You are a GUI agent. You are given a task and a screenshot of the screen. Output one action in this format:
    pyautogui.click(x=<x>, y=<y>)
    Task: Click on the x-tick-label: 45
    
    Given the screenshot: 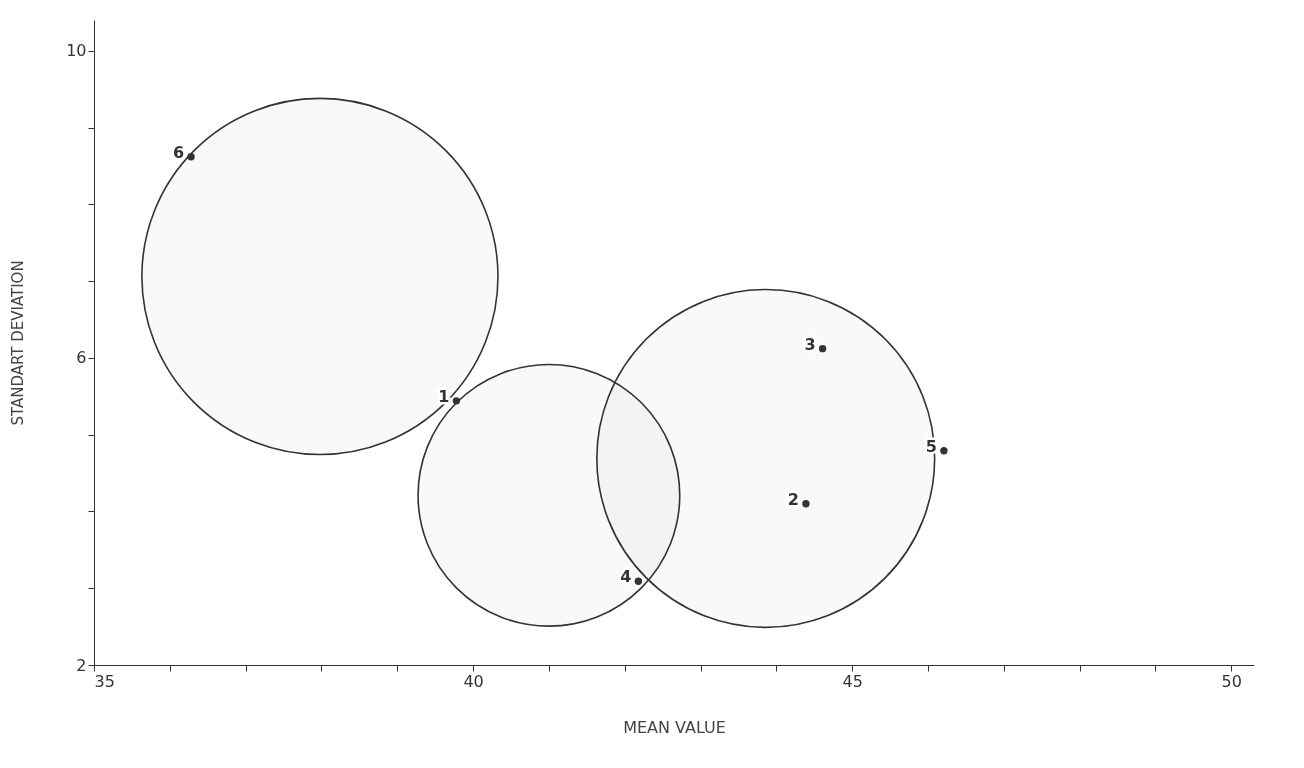 What is the action you would take?
    pyautogui.click(x=852, y=681)
    